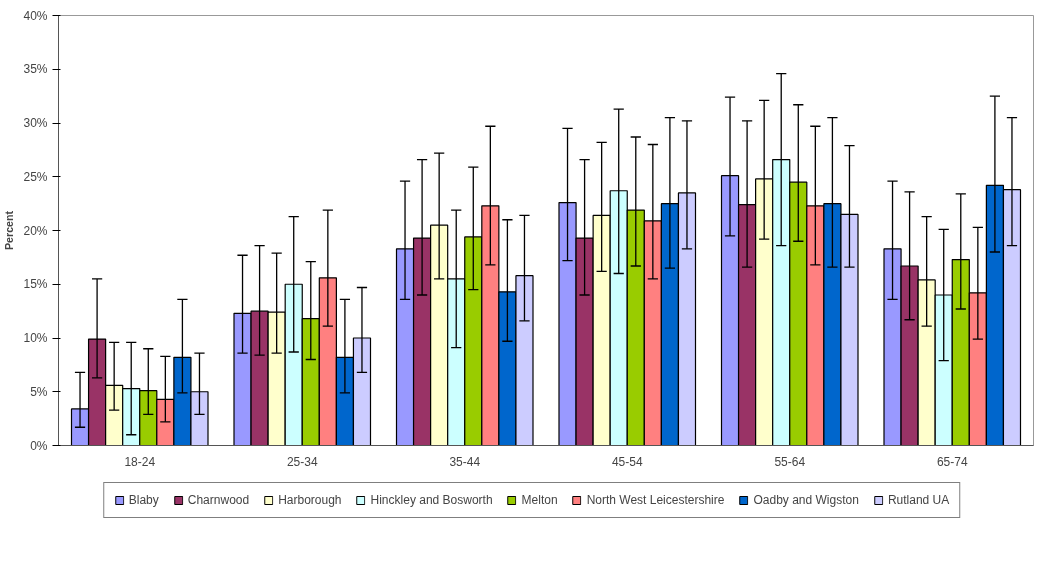  What do you see at coordinates (39, 445) in the screenshot?
I see `y-tick-label: 0%` at bounding box center [39, 445].